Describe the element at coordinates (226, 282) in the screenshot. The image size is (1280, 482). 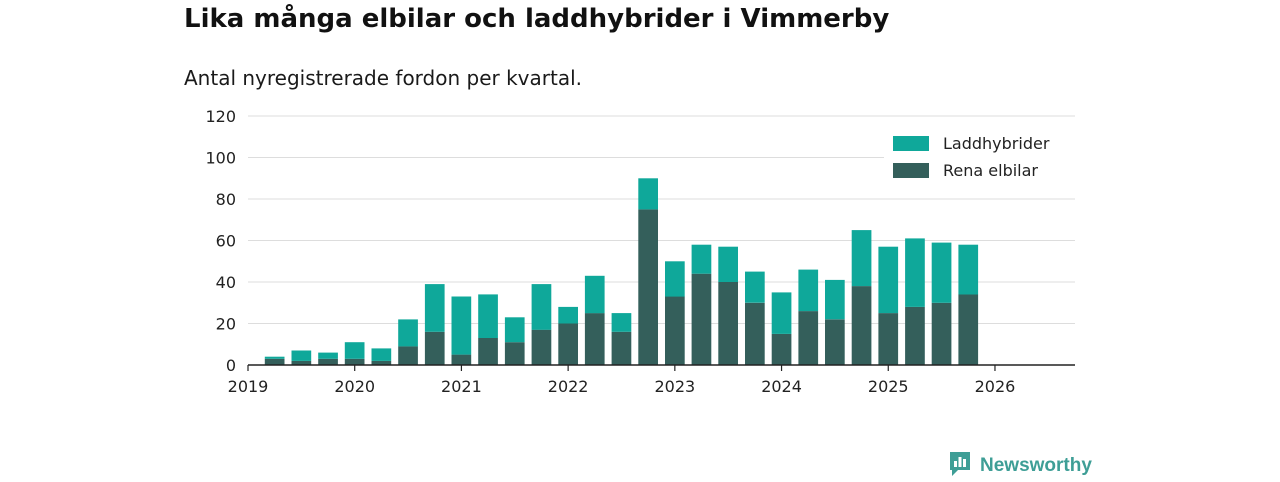
I see `y-tick-label: 40` at that location.